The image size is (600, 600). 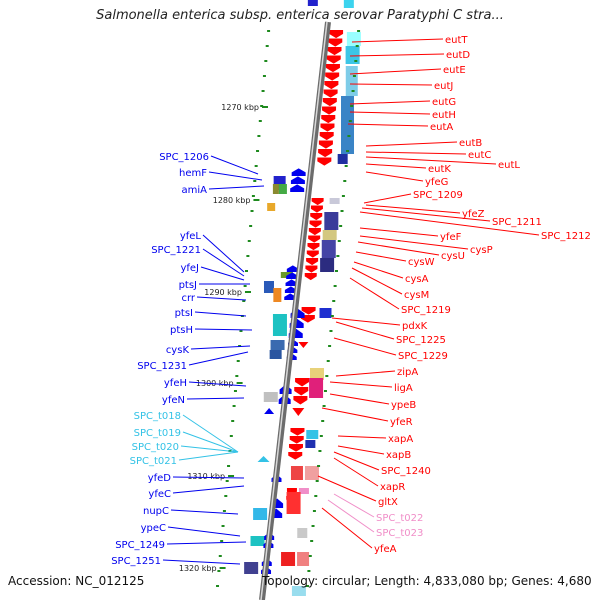 I want to click on gene-label-SPC_t019: SPC_t019, so click(x=157, y=433).